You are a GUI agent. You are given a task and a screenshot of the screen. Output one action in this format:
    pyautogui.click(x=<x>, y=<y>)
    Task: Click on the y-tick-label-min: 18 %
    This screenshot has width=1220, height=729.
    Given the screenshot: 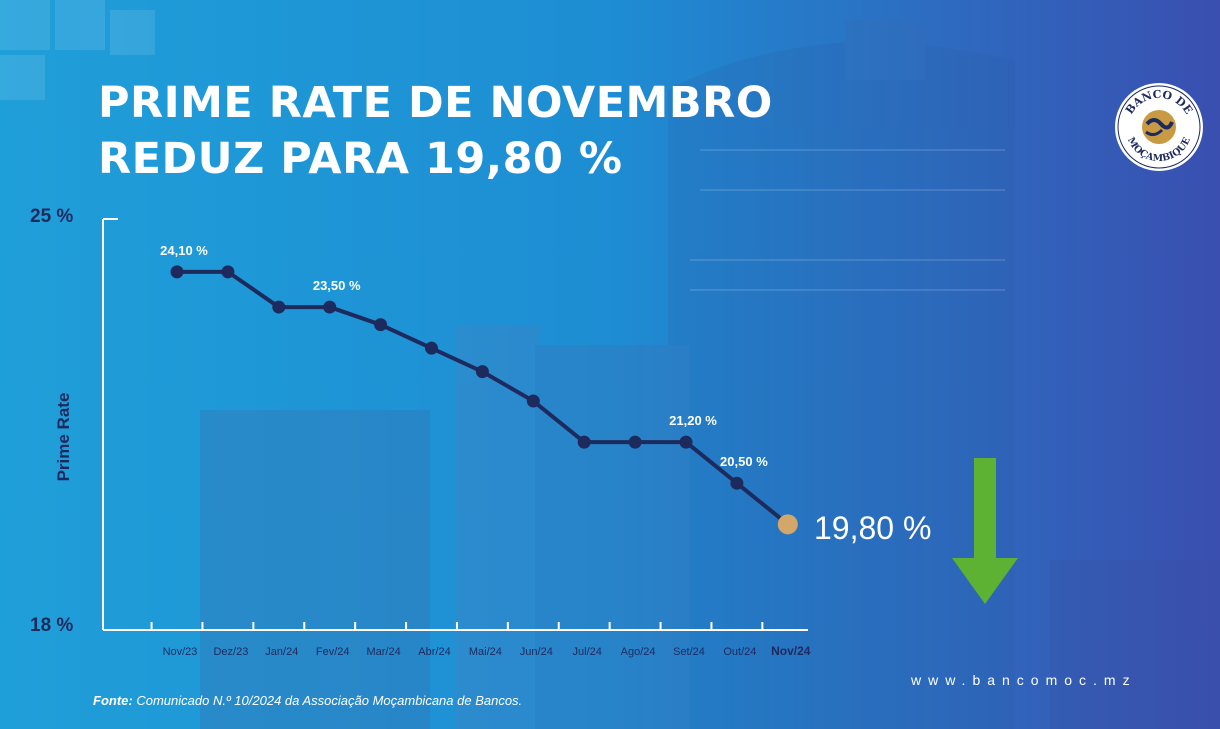 What is the action you would take?
    pyautogui.click(x=52, y=625)
    